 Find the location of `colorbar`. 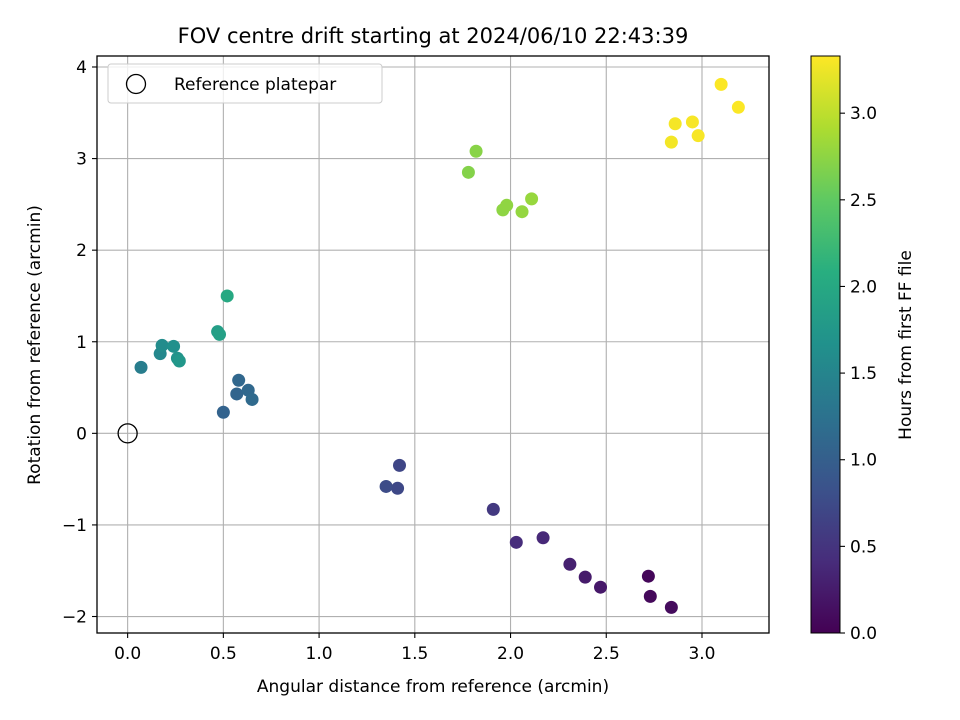

colorbar is located at coordinates (825, 344).